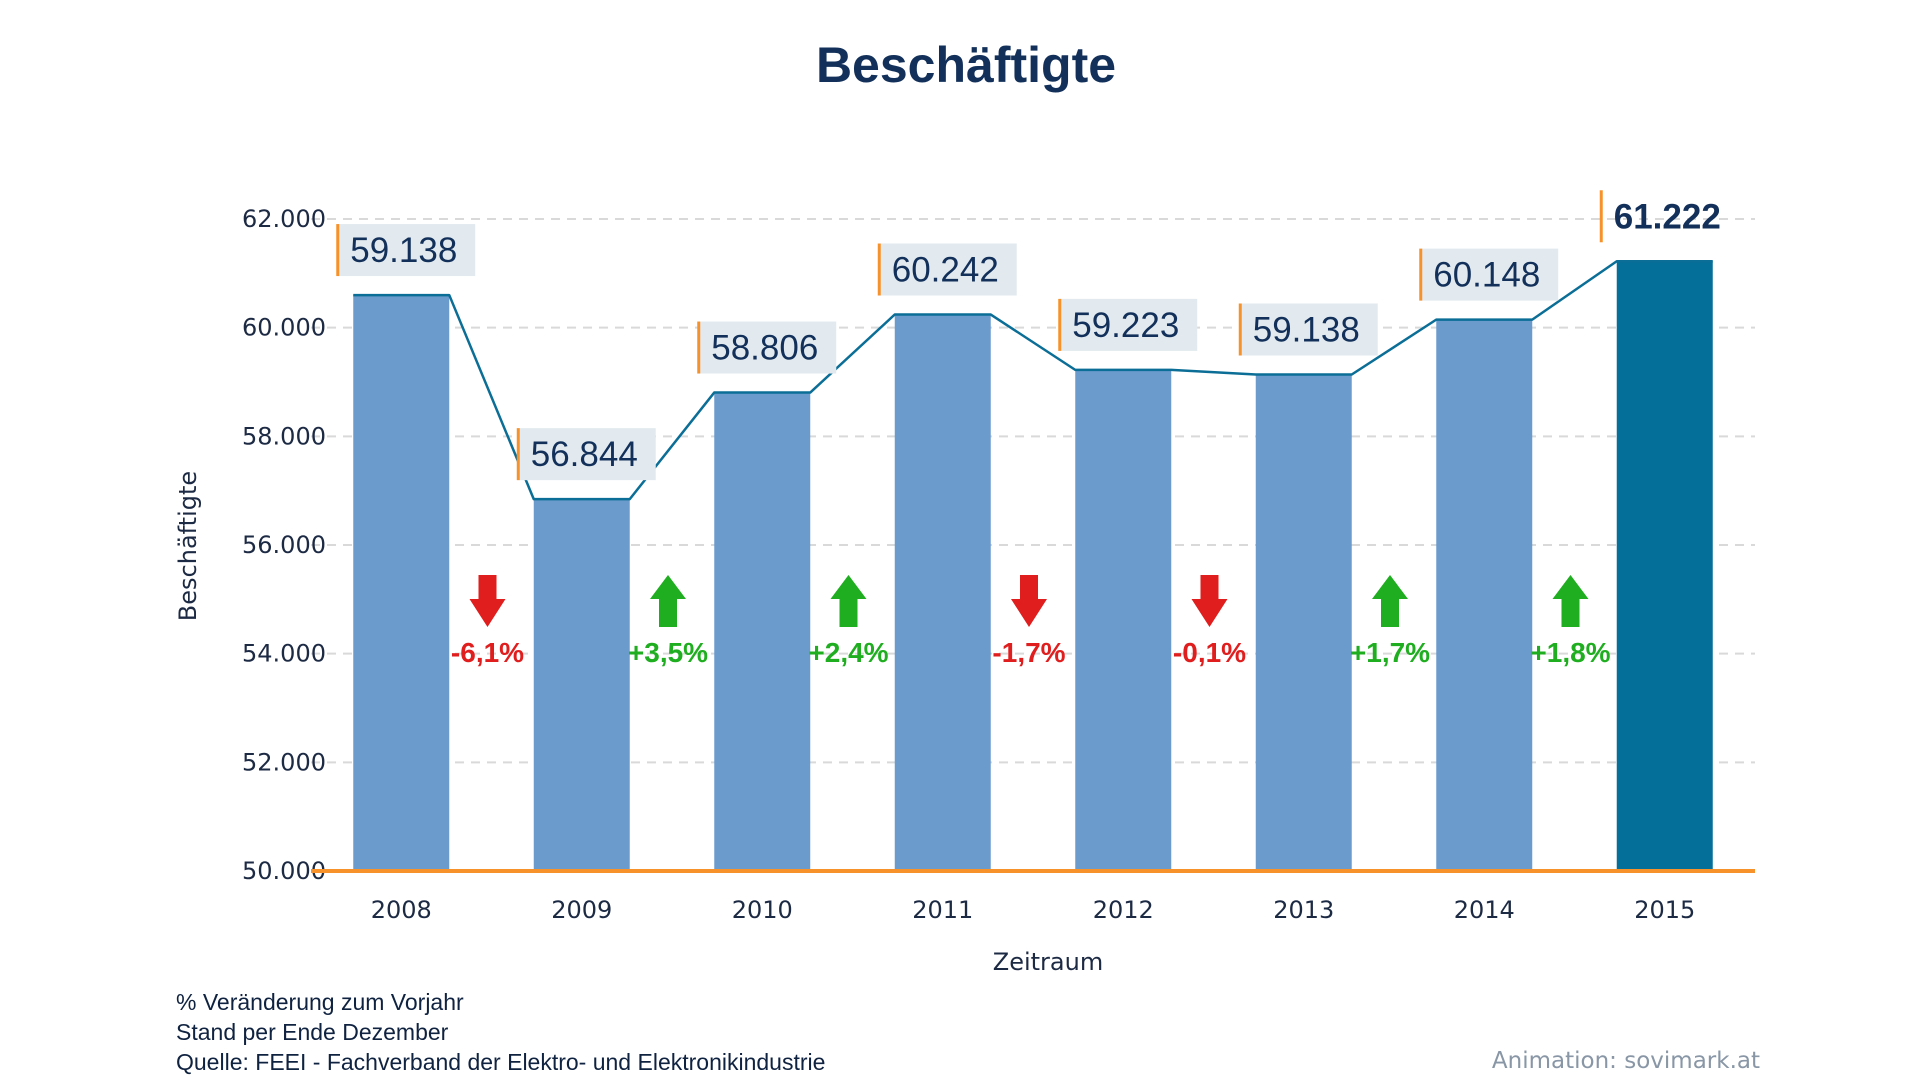 The image size is (1920, 1080). Describe the element at coordinates (942, 910) in the screenshot. I see `x-tick-label-2011: 2011` at that location.